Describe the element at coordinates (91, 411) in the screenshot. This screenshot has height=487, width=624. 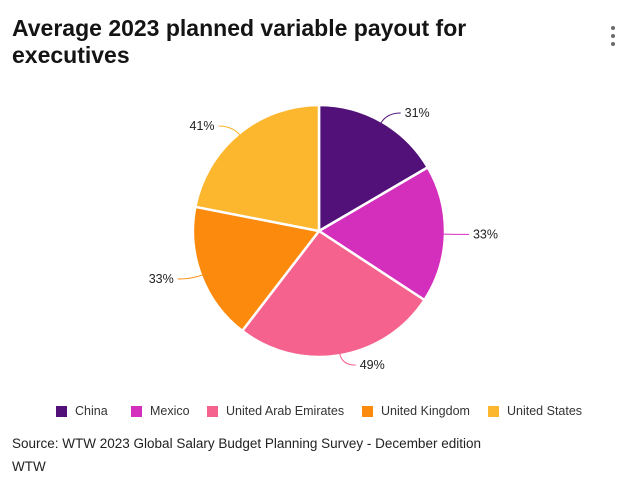
I see `legend-label: China` at that location.